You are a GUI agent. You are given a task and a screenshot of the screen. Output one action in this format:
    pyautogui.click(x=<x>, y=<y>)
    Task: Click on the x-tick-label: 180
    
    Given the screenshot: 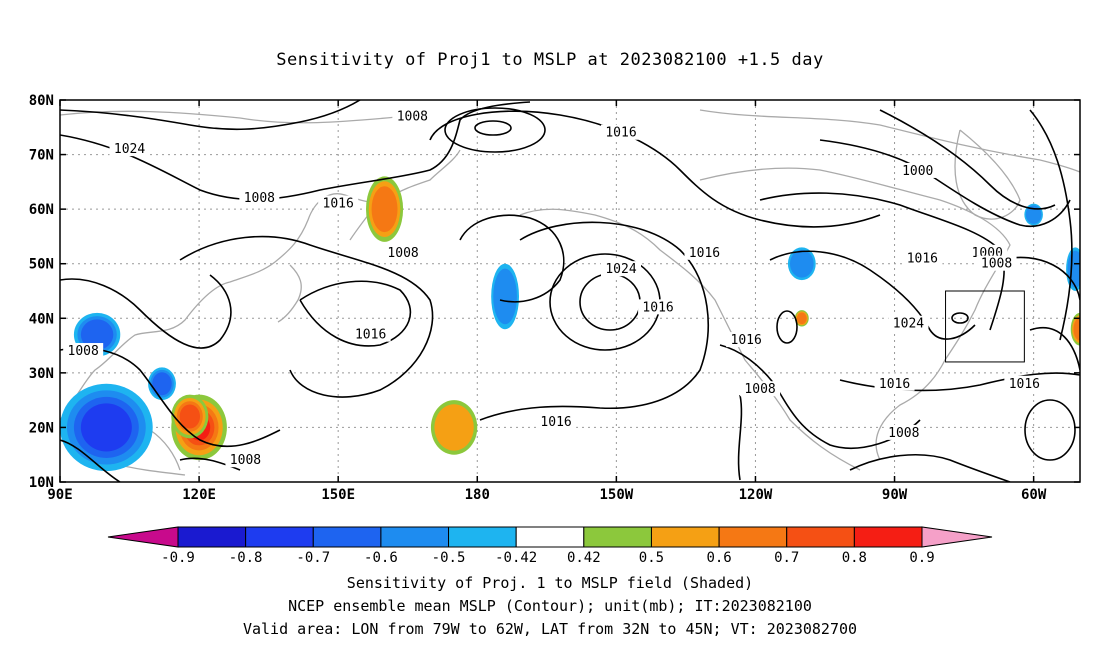 What is the action you would take?
    pyautogui.click(x=477, y=495)
    